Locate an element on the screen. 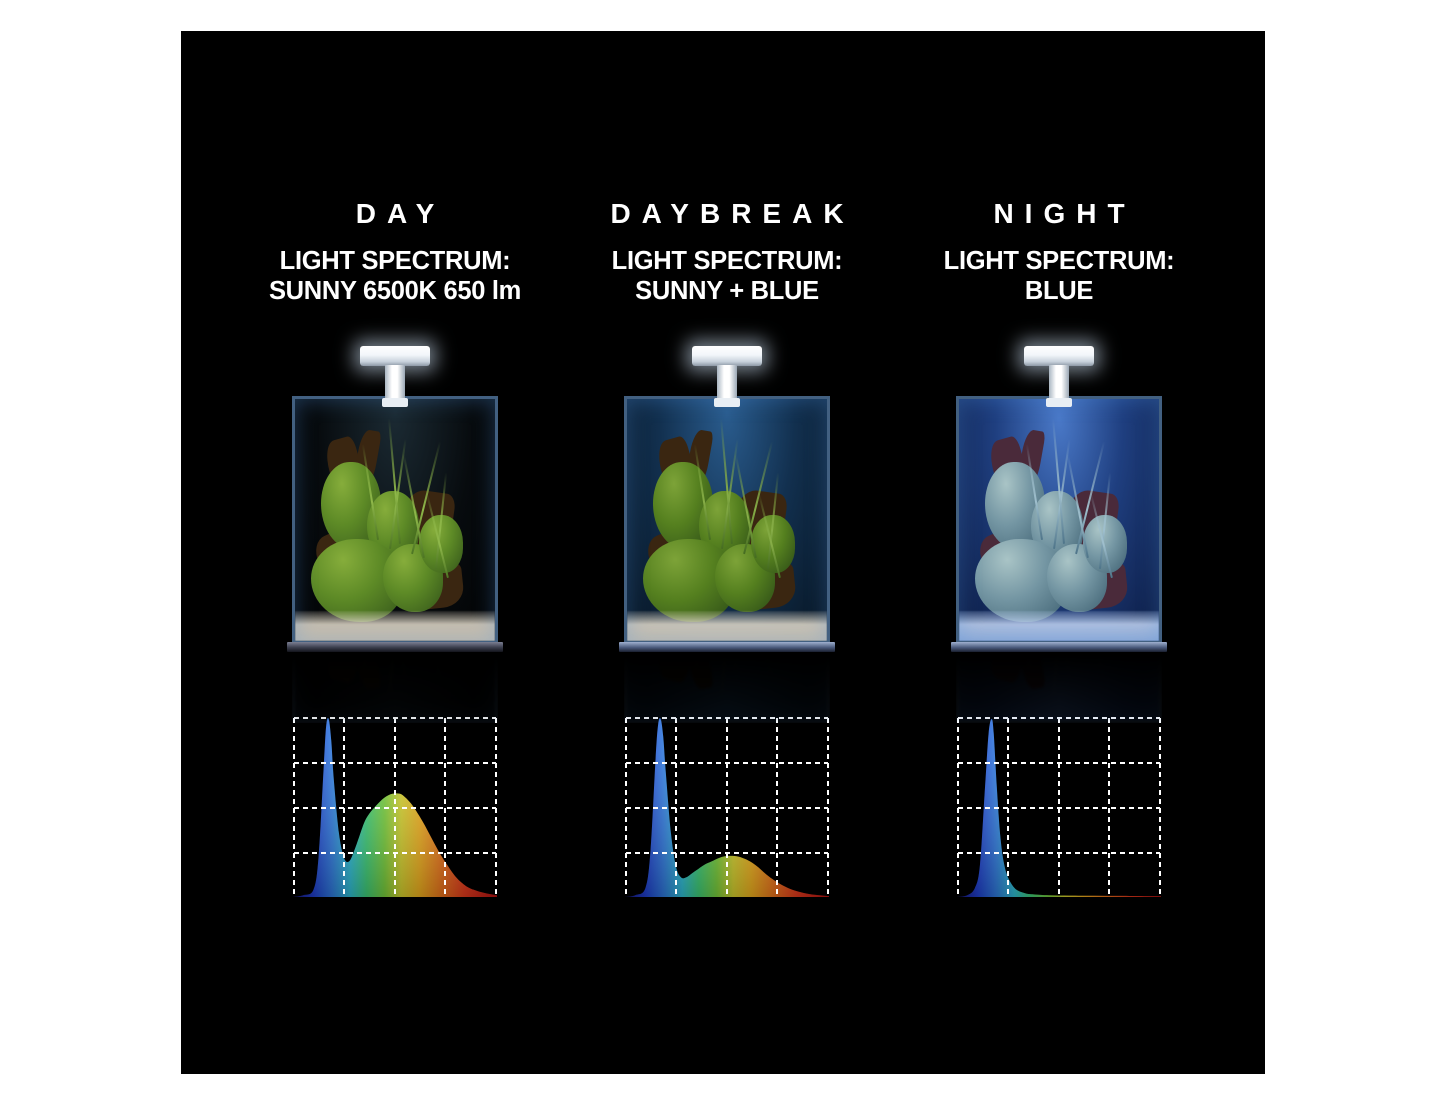 The width and height of the screenshot is (1456, 1105). spectrum-curve-day is located at coordinates (395, 808).